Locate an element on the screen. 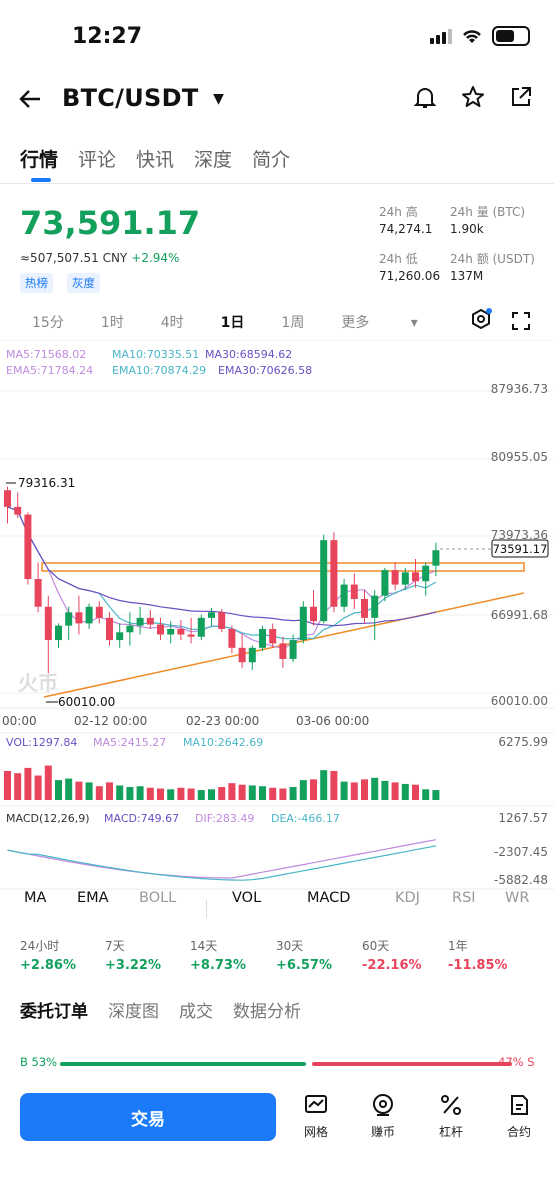 The width and height of the screenshot is (554, 1199). legend-vol: VOL:1297.84 is located at coordinates (41, 742).